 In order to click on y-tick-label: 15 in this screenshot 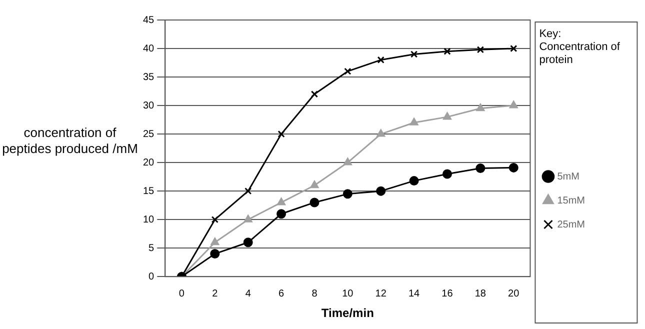, I will do `click(149, 191)`.